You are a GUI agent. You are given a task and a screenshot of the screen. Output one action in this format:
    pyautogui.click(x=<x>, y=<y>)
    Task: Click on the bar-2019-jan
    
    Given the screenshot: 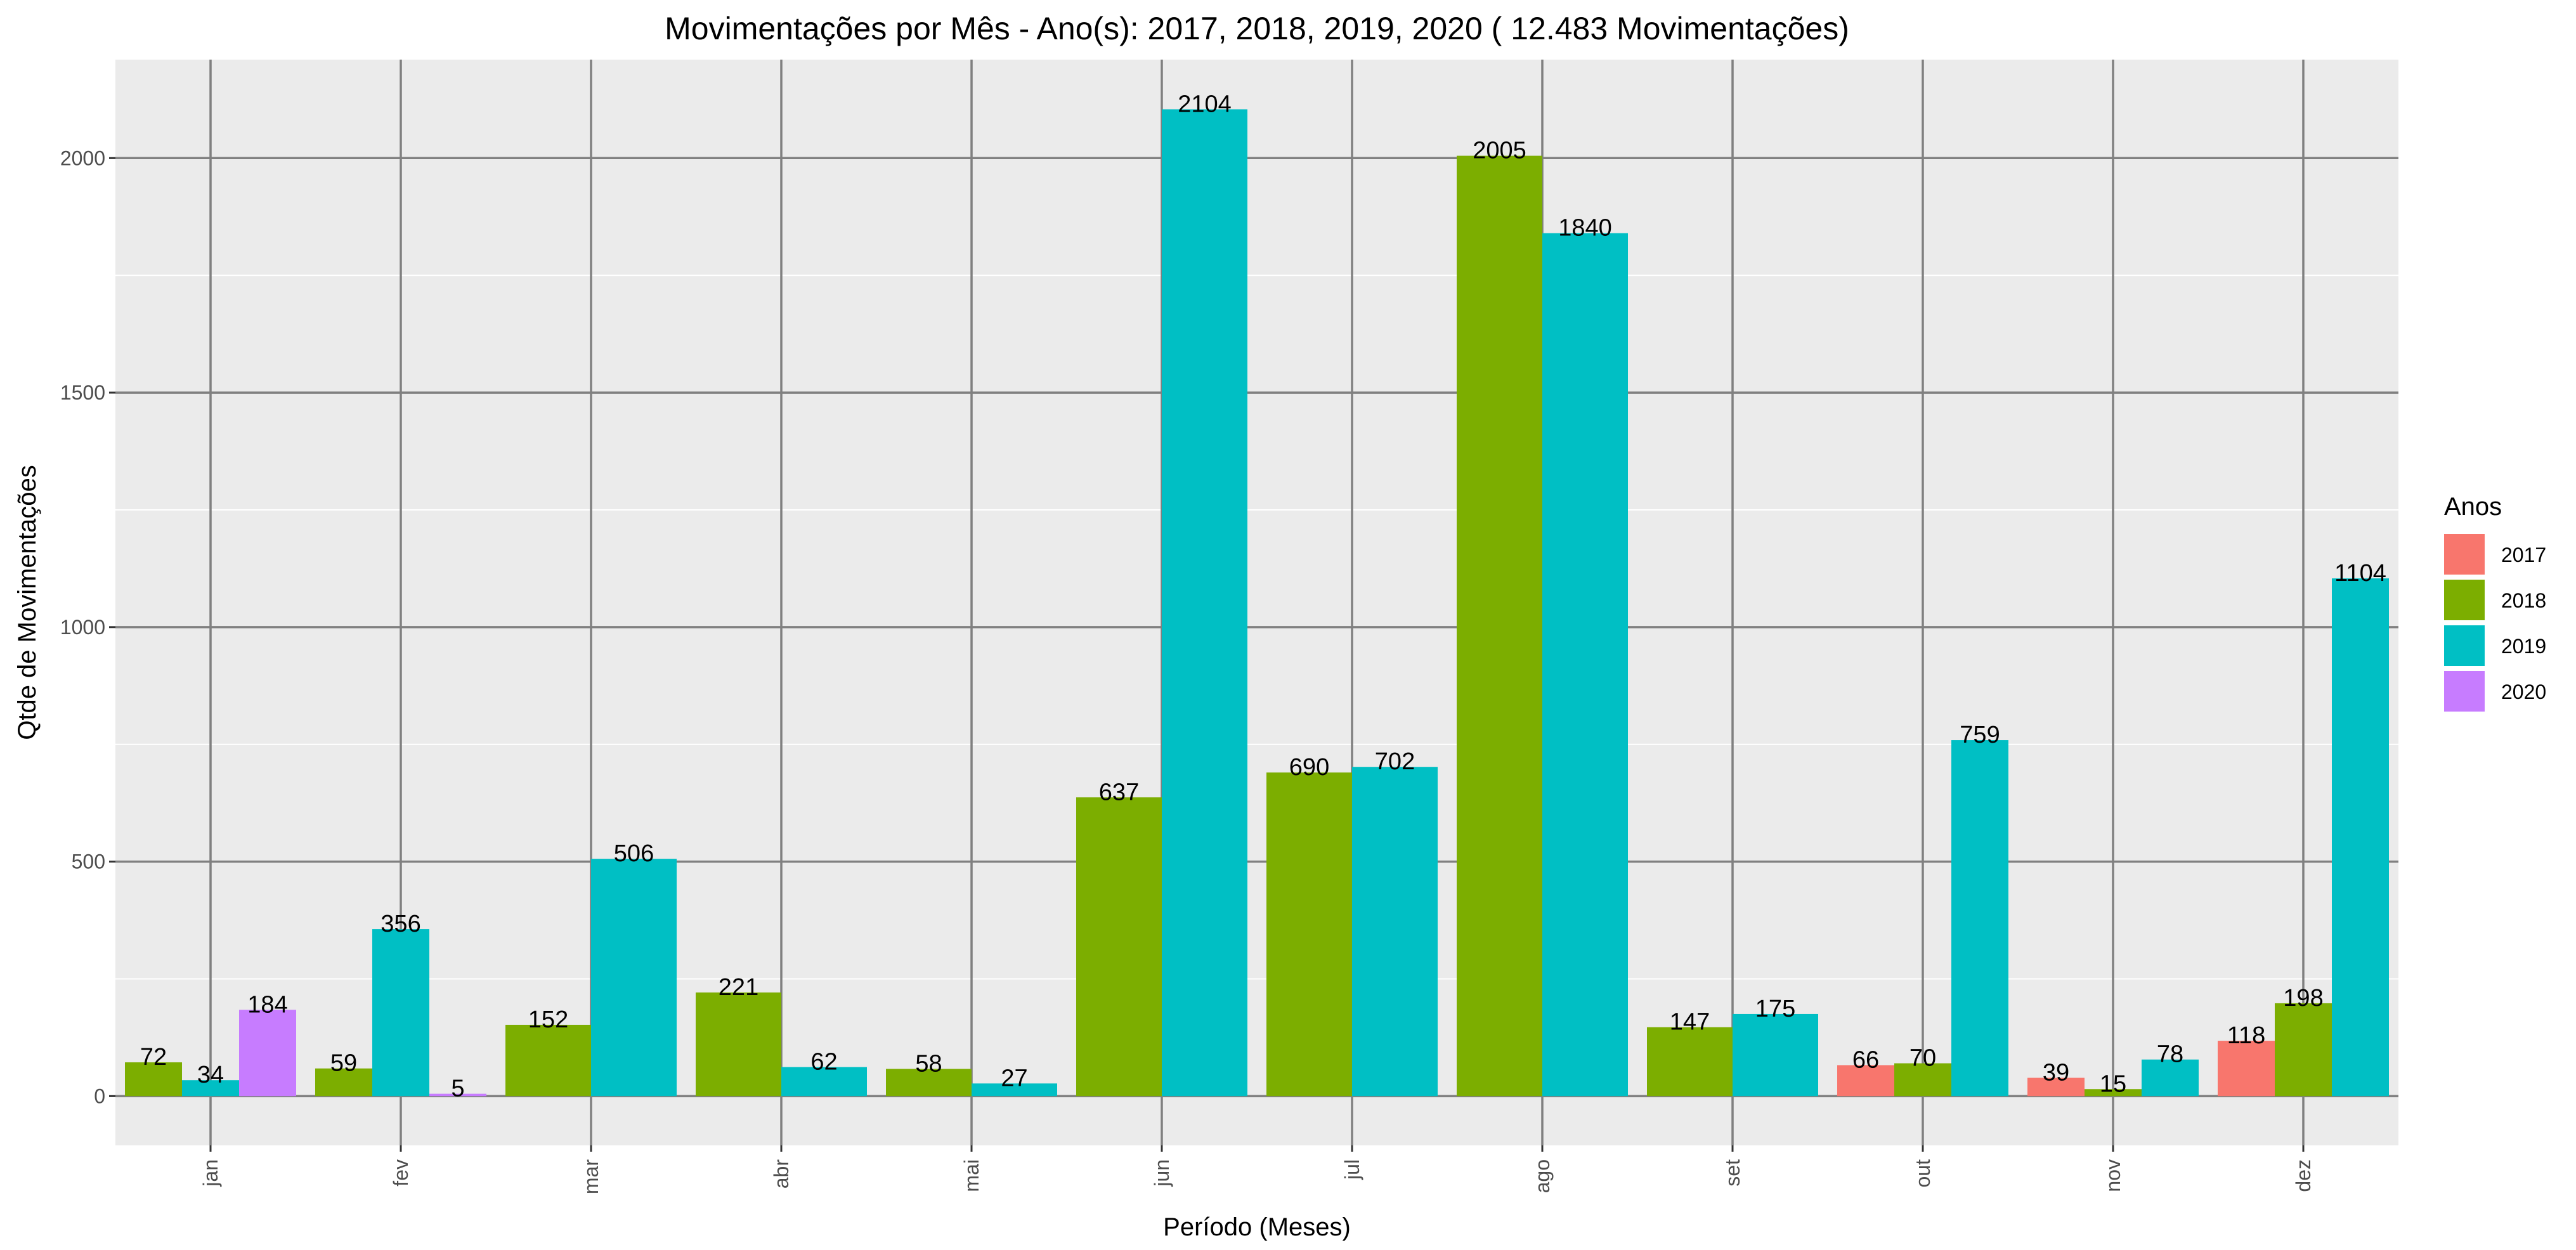 What is the action you would take?
    pyautogui.click(x=210, y=1088)
    